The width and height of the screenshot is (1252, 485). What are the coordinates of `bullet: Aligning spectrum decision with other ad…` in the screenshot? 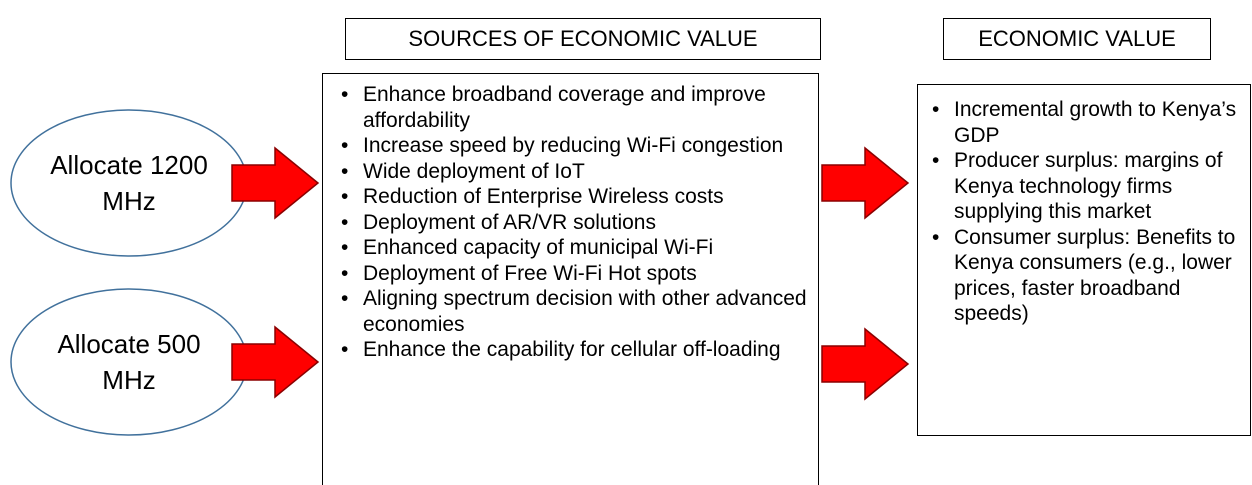 It's located at (569, 311).